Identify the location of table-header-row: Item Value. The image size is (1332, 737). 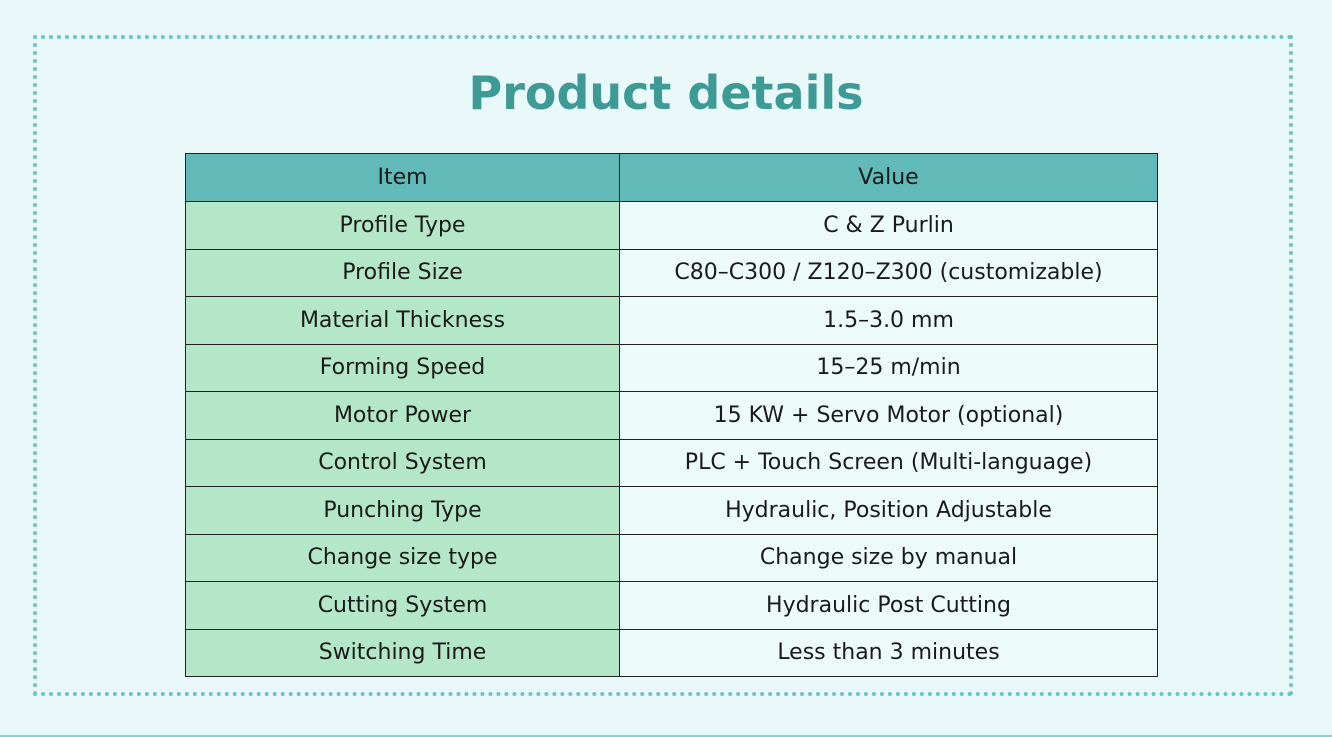
(671, 177).